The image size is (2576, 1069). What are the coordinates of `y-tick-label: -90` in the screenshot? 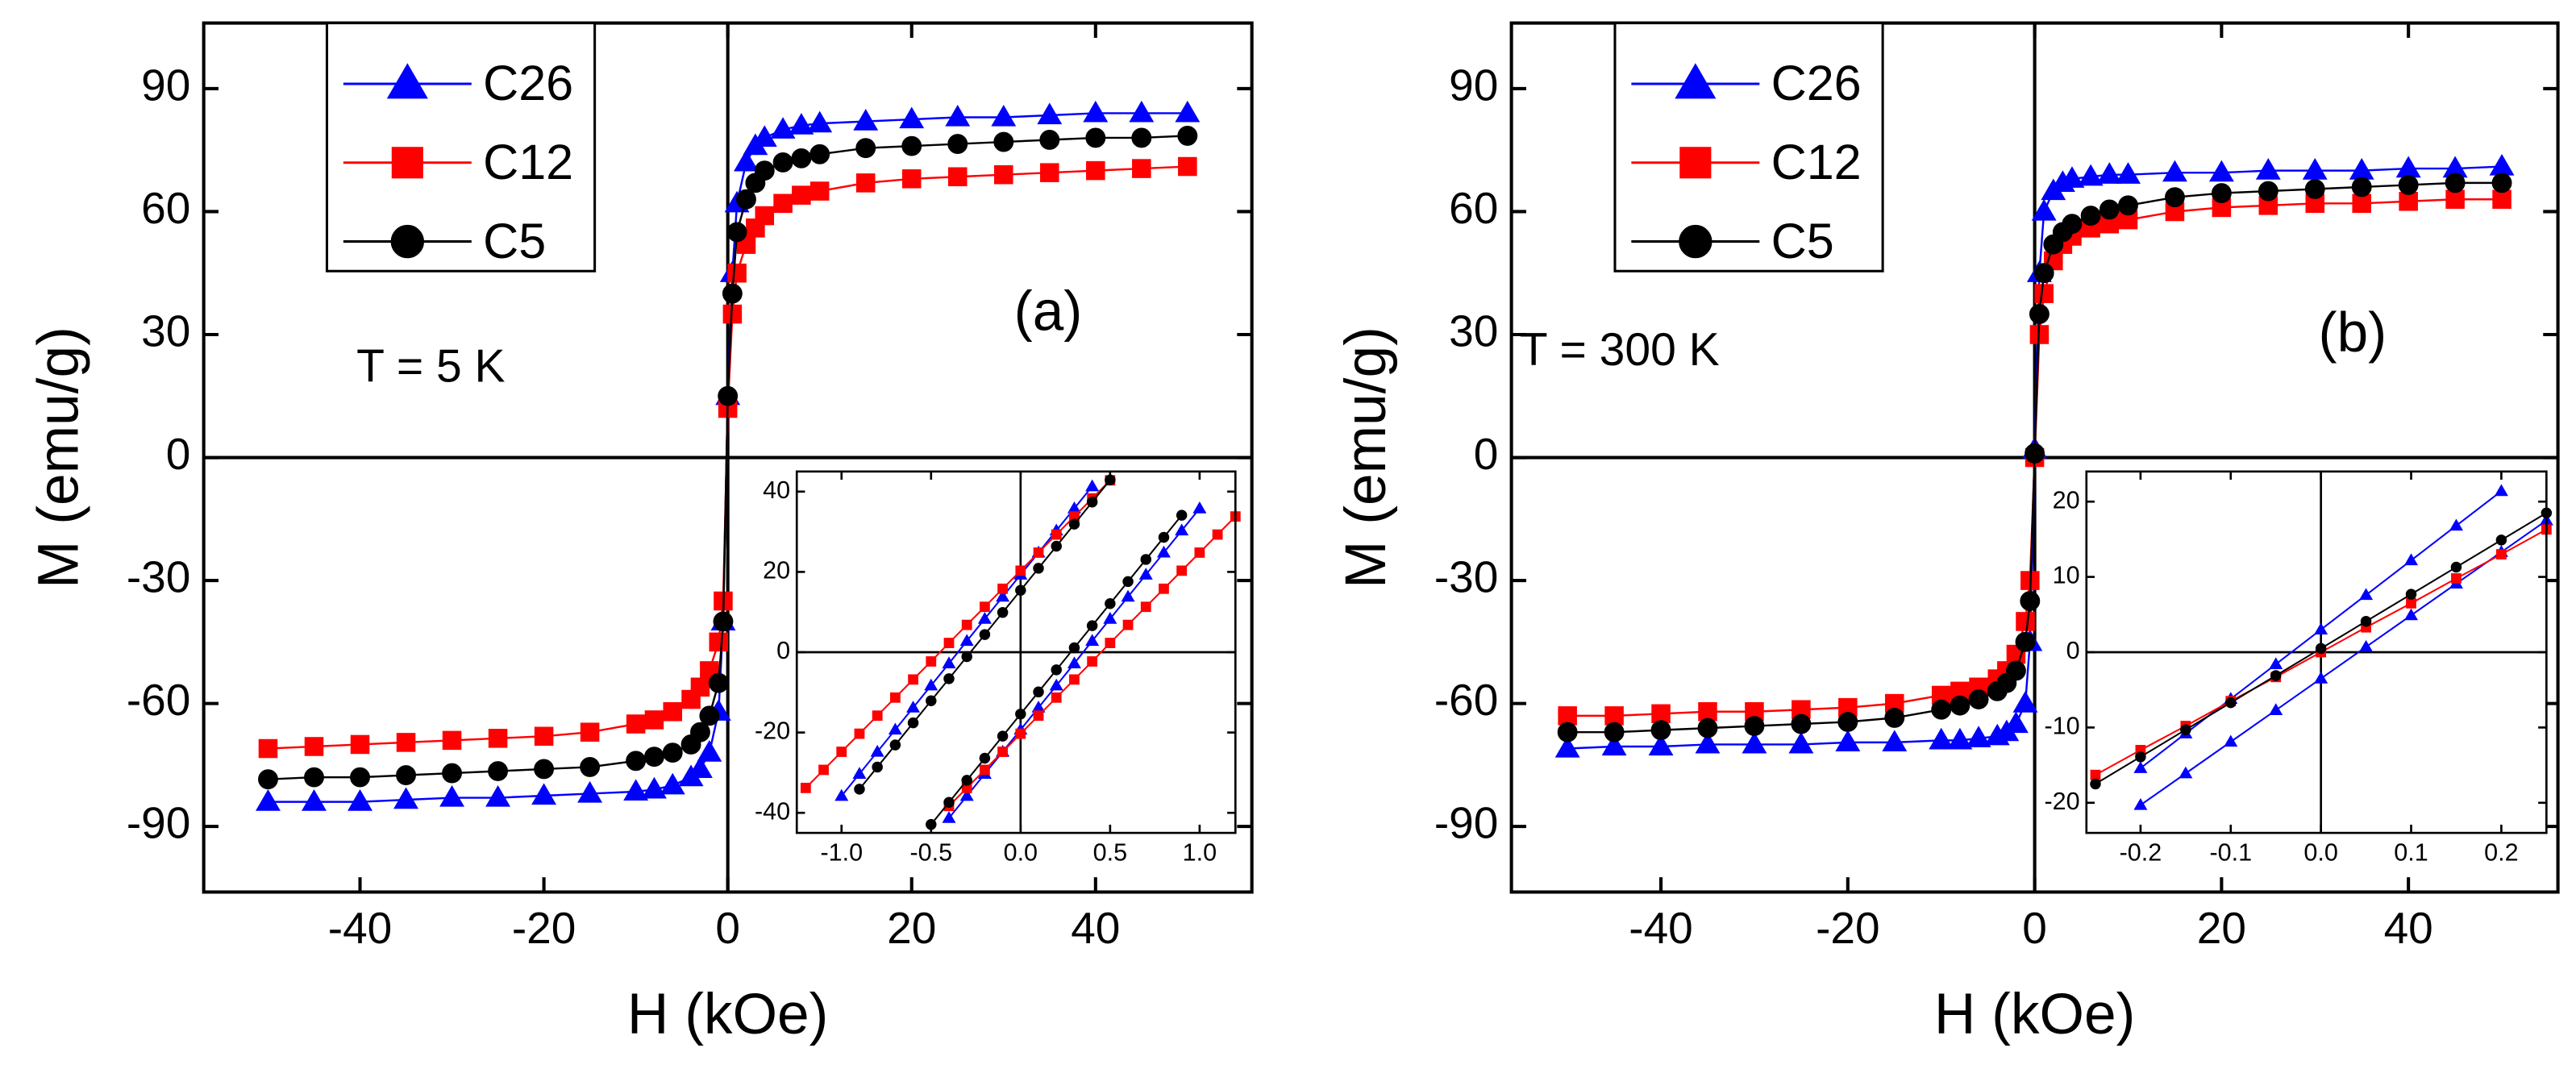 It's located at (1466, 823).